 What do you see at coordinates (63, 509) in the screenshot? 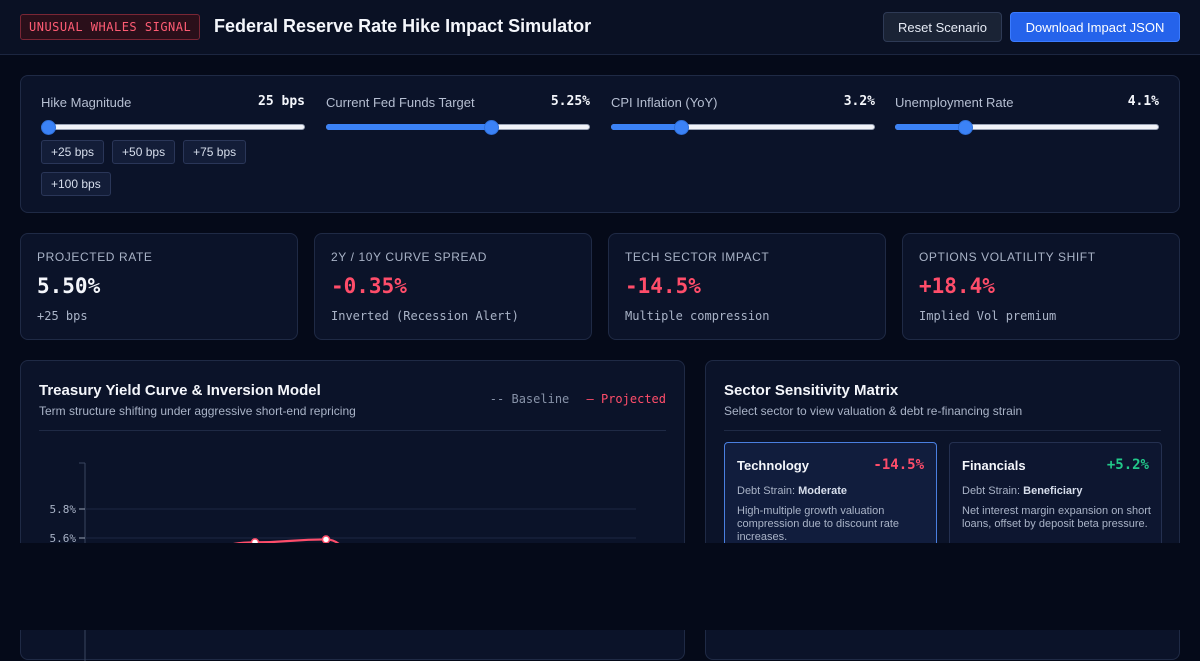
I see `y-tick-label: 5.8%` at bounding box center [63, 509].